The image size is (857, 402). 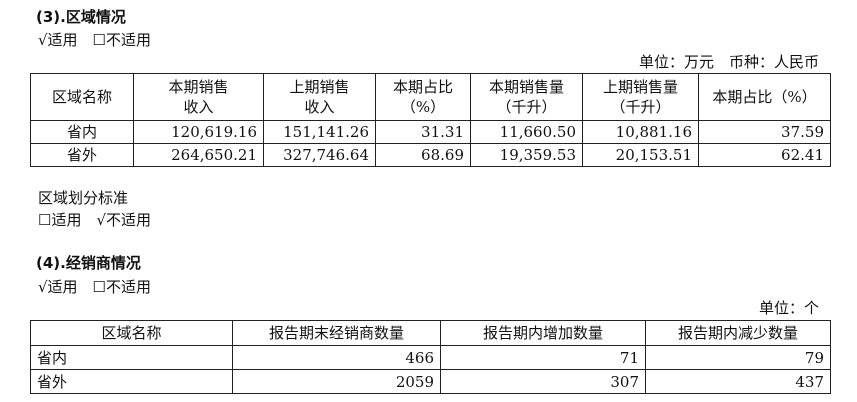 I want to click on section-4-title: (4).经销商情况, so click(x=88, y=263).